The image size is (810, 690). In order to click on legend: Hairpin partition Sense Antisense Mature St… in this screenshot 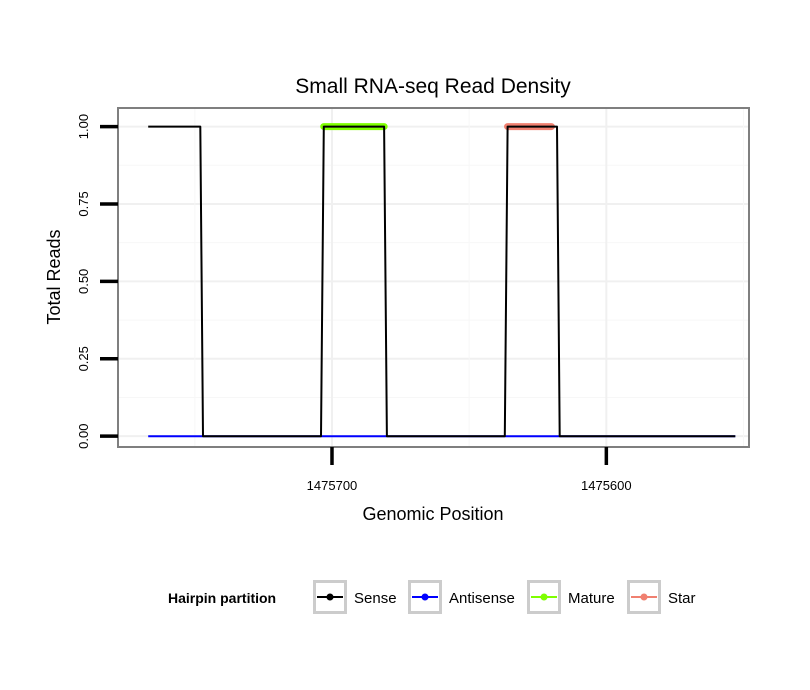, I will do `click(432, 597)`.